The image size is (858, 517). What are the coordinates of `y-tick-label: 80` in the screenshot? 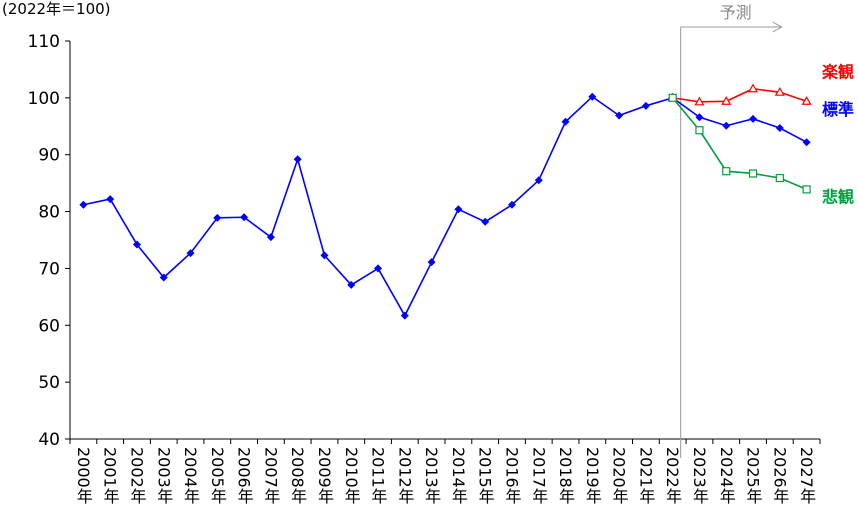 It's located at (49, 213).